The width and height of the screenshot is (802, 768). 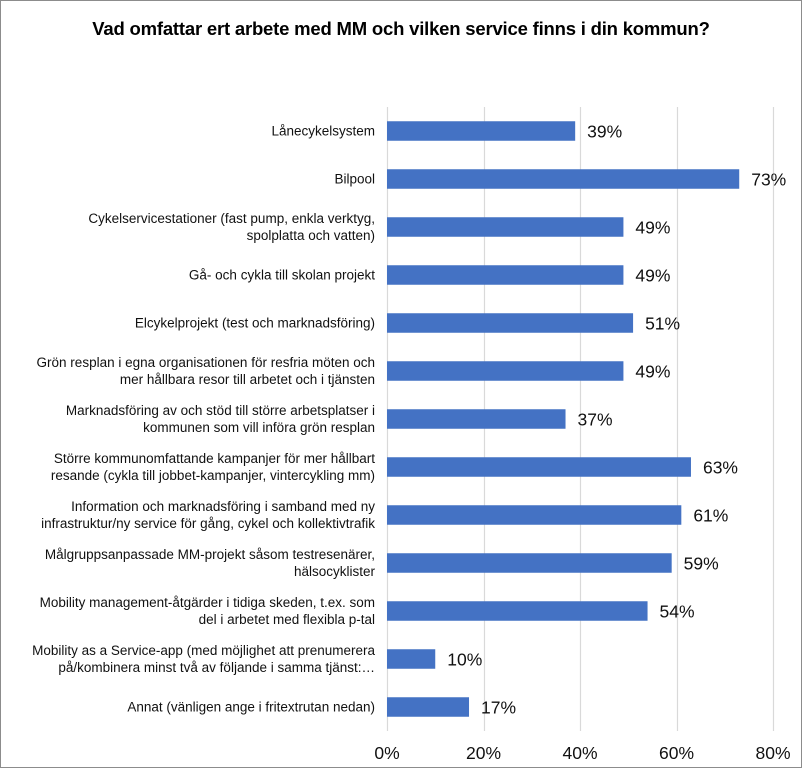 I want to click on x-axis-tick-labels: 0% 20% 40% 60% 80%, so click(x=582, y=753).